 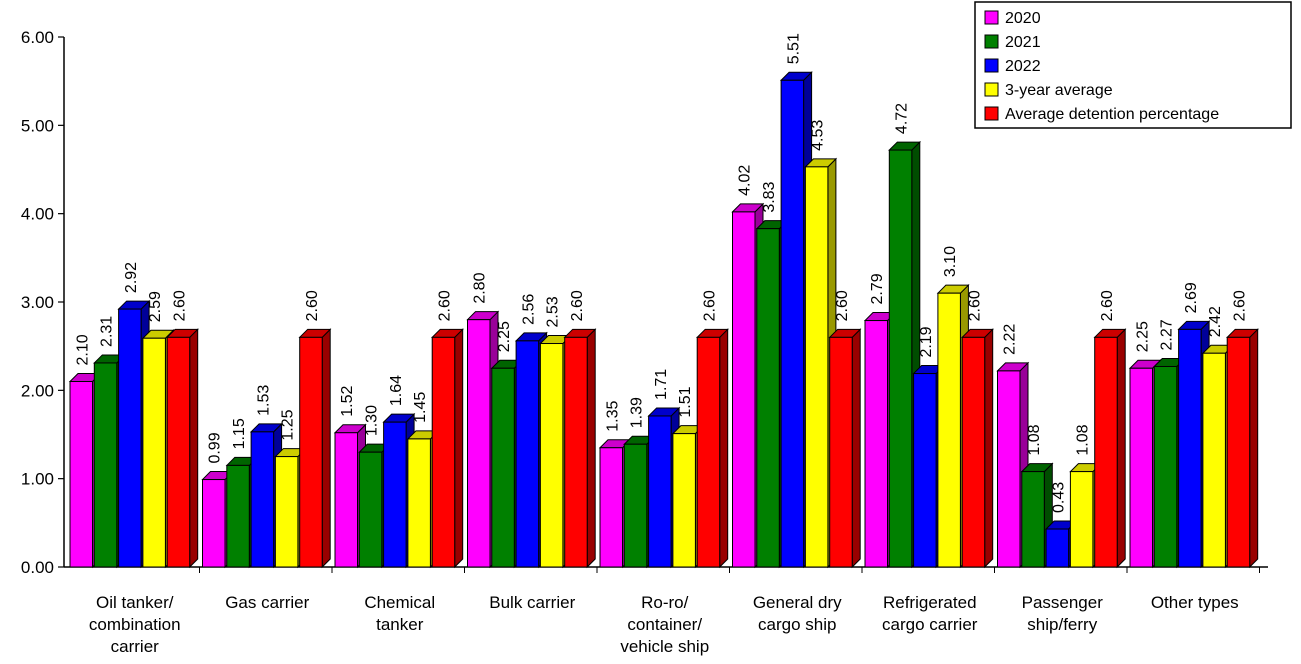 What do you see at coordinates (1167, 334) in the screenshot?
I see `data-label: 2.27` at bounding box center [1167, 334].